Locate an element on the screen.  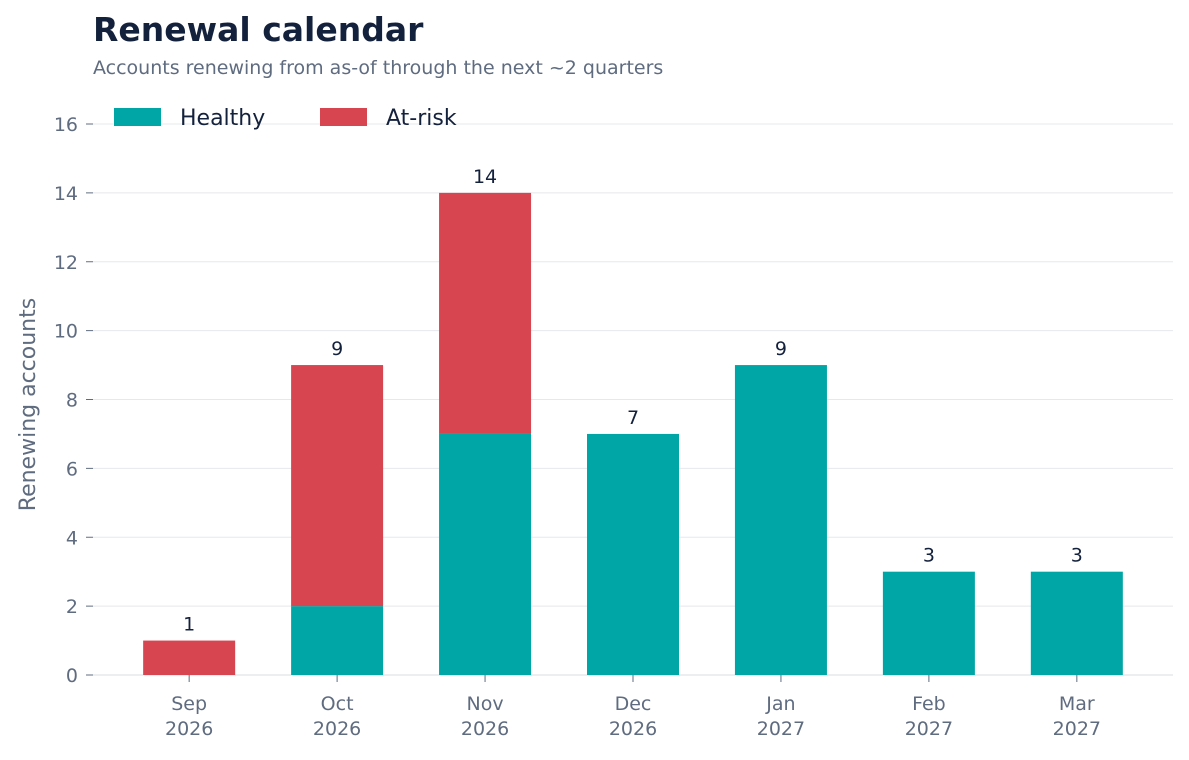
y-tick-label: 12 is located at coordinates (66, 263).